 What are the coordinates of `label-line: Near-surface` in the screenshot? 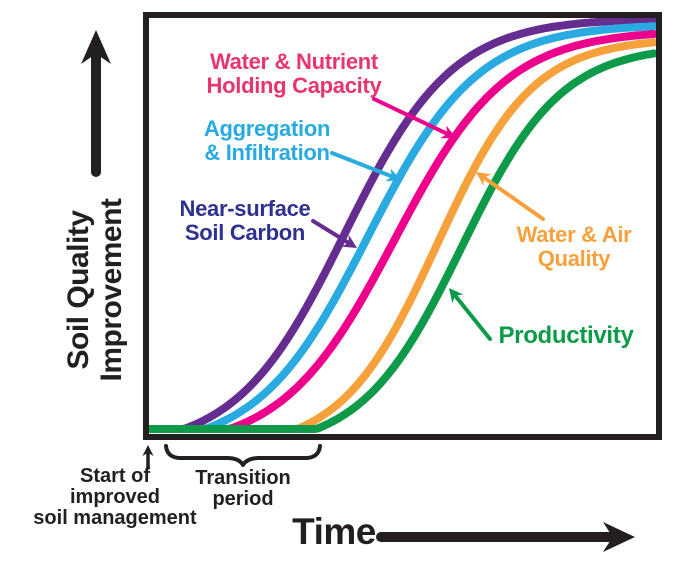 It's located at (245, 208).